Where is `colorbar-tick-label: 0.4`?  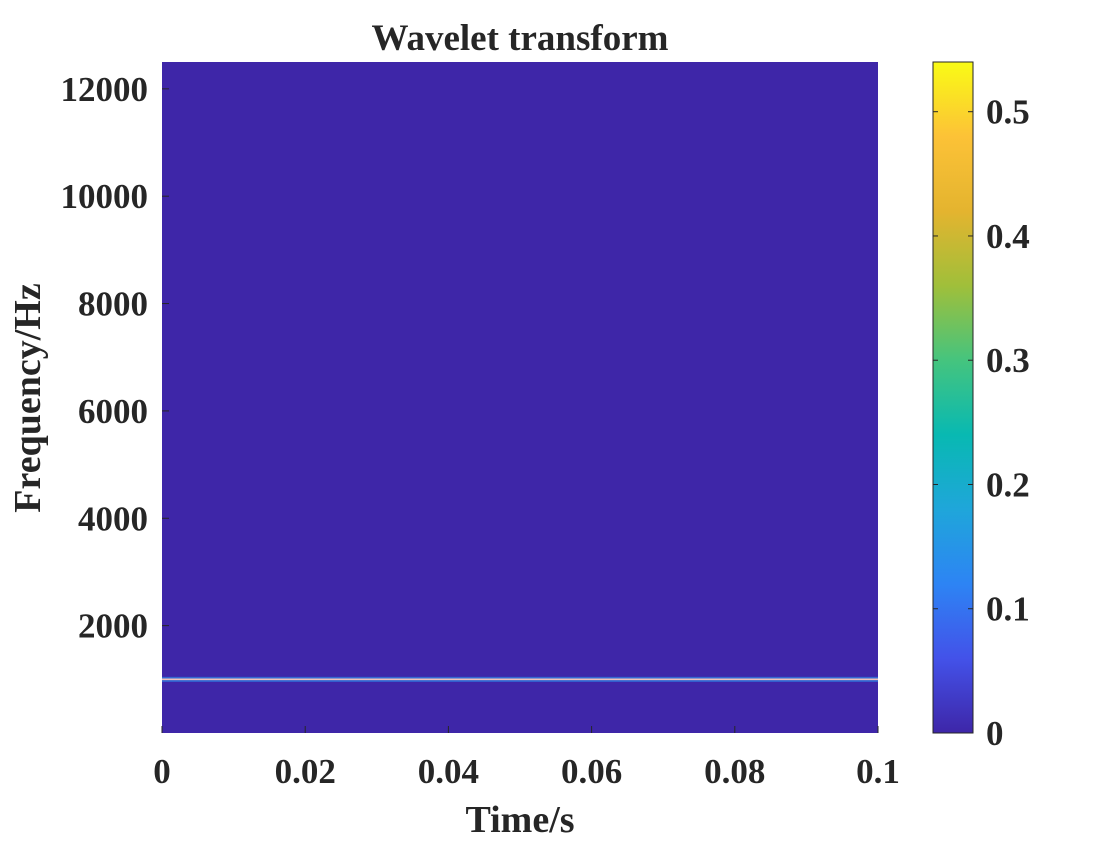
colorbar-tick-label: 0.4 is located at coordinates (1008, 236).